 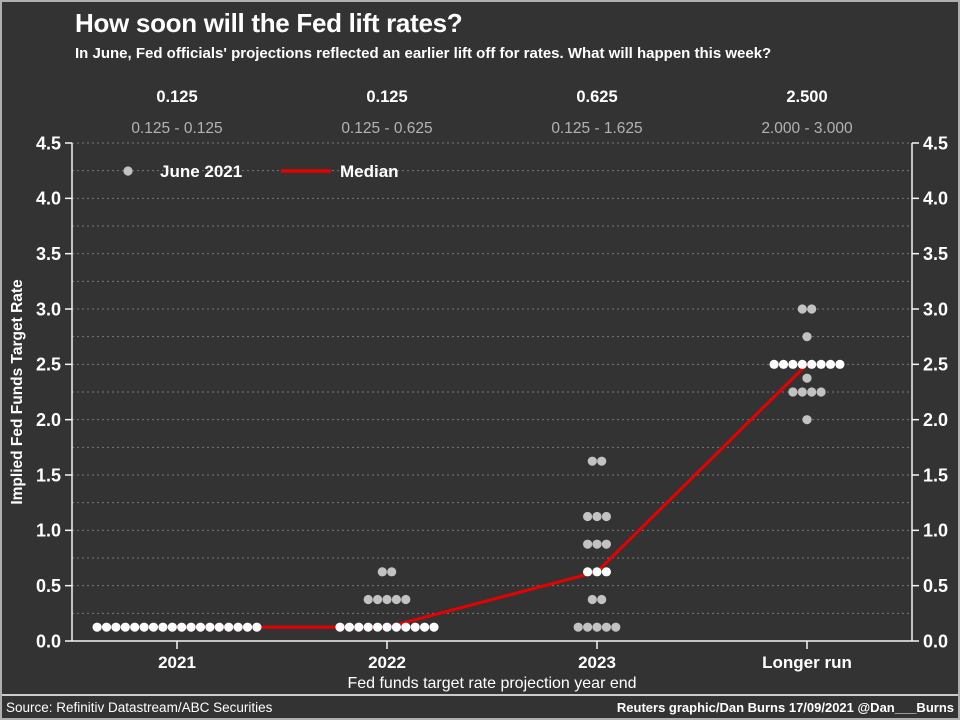 What do you see at coordinates (48, 143) in the screenshot?
I see `y-tick-label-left: 4.5` at bounding box center [48, 143].